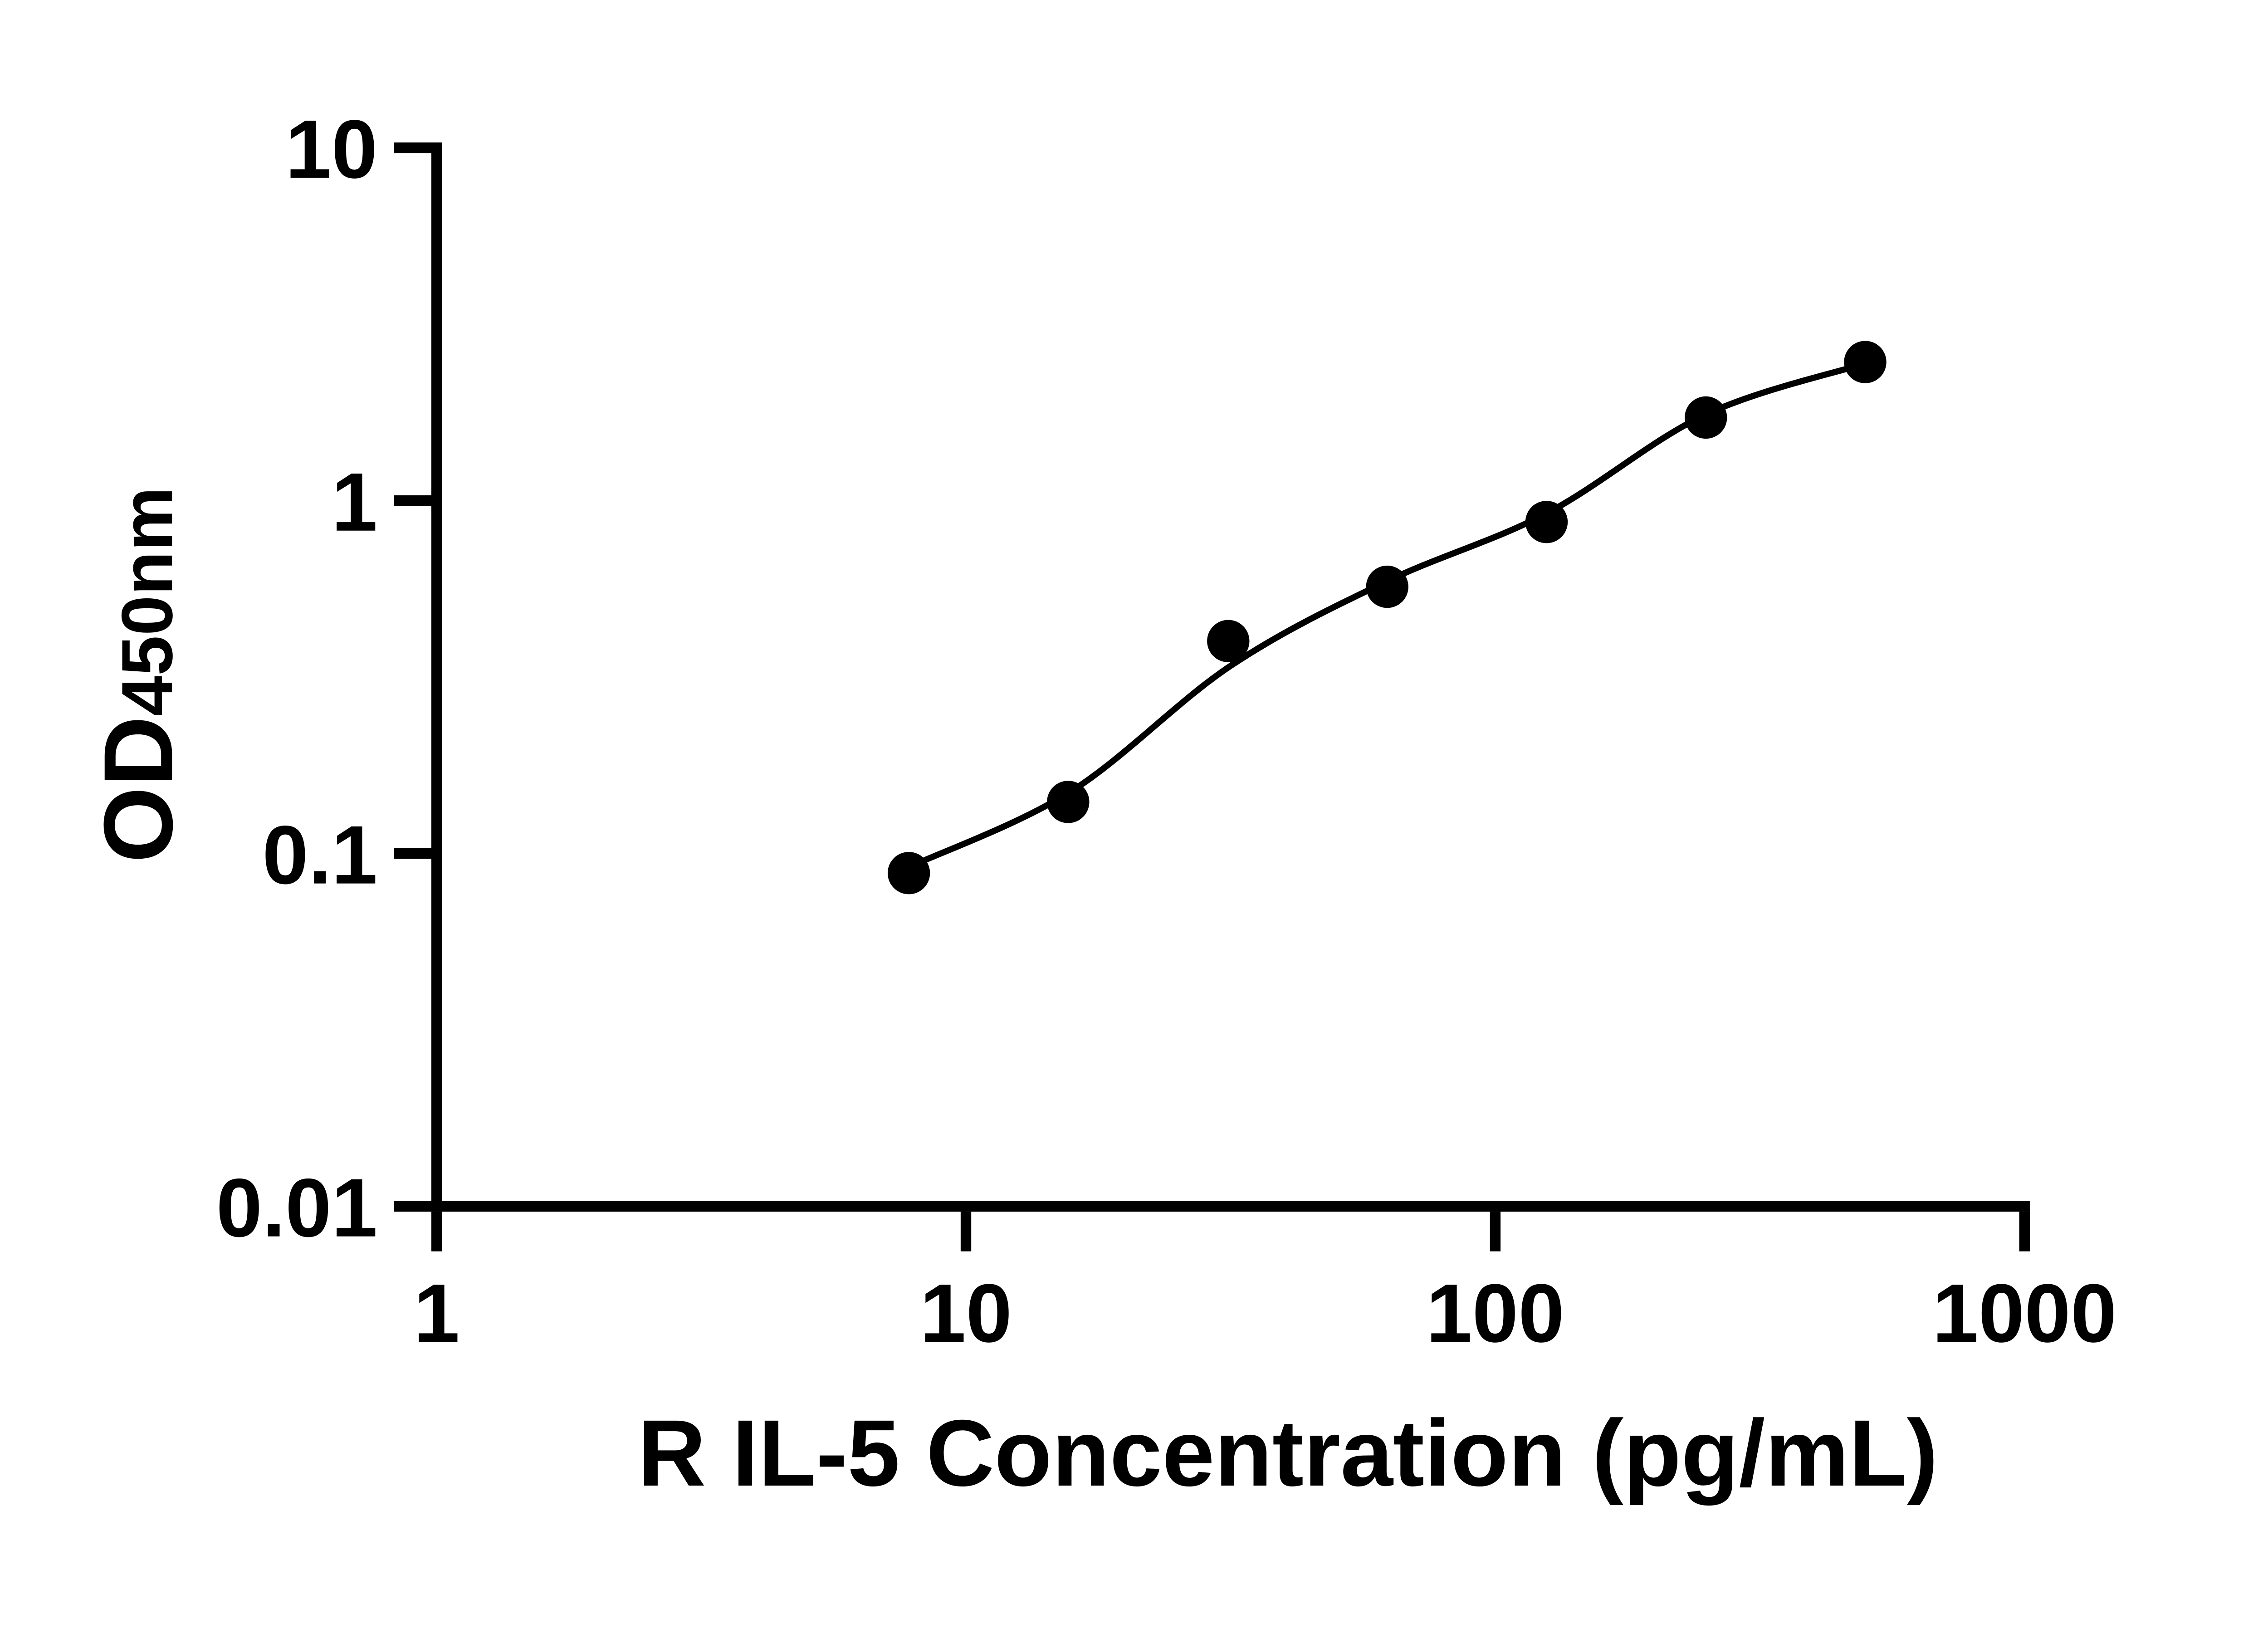  Describe the element at coordinates (147, 601) in the screenshot. I see `od-label-subscript: 450nm` at that location.